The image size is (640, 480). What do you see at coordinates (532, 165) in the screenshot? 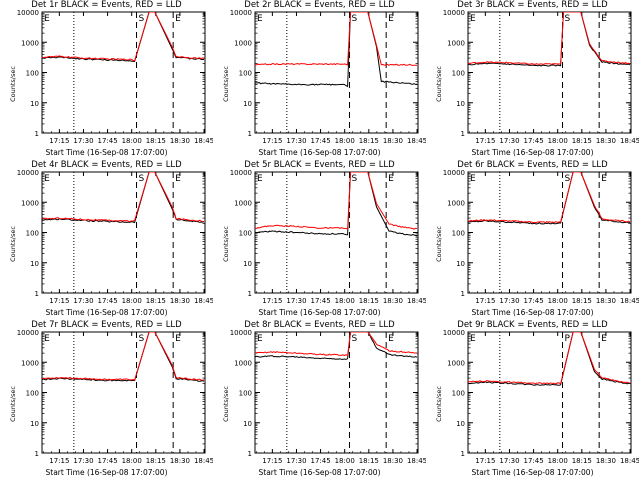
I see `panel-title: Det 6r BLACK = Events, RED = LLD` at bounding box center [532, 165].